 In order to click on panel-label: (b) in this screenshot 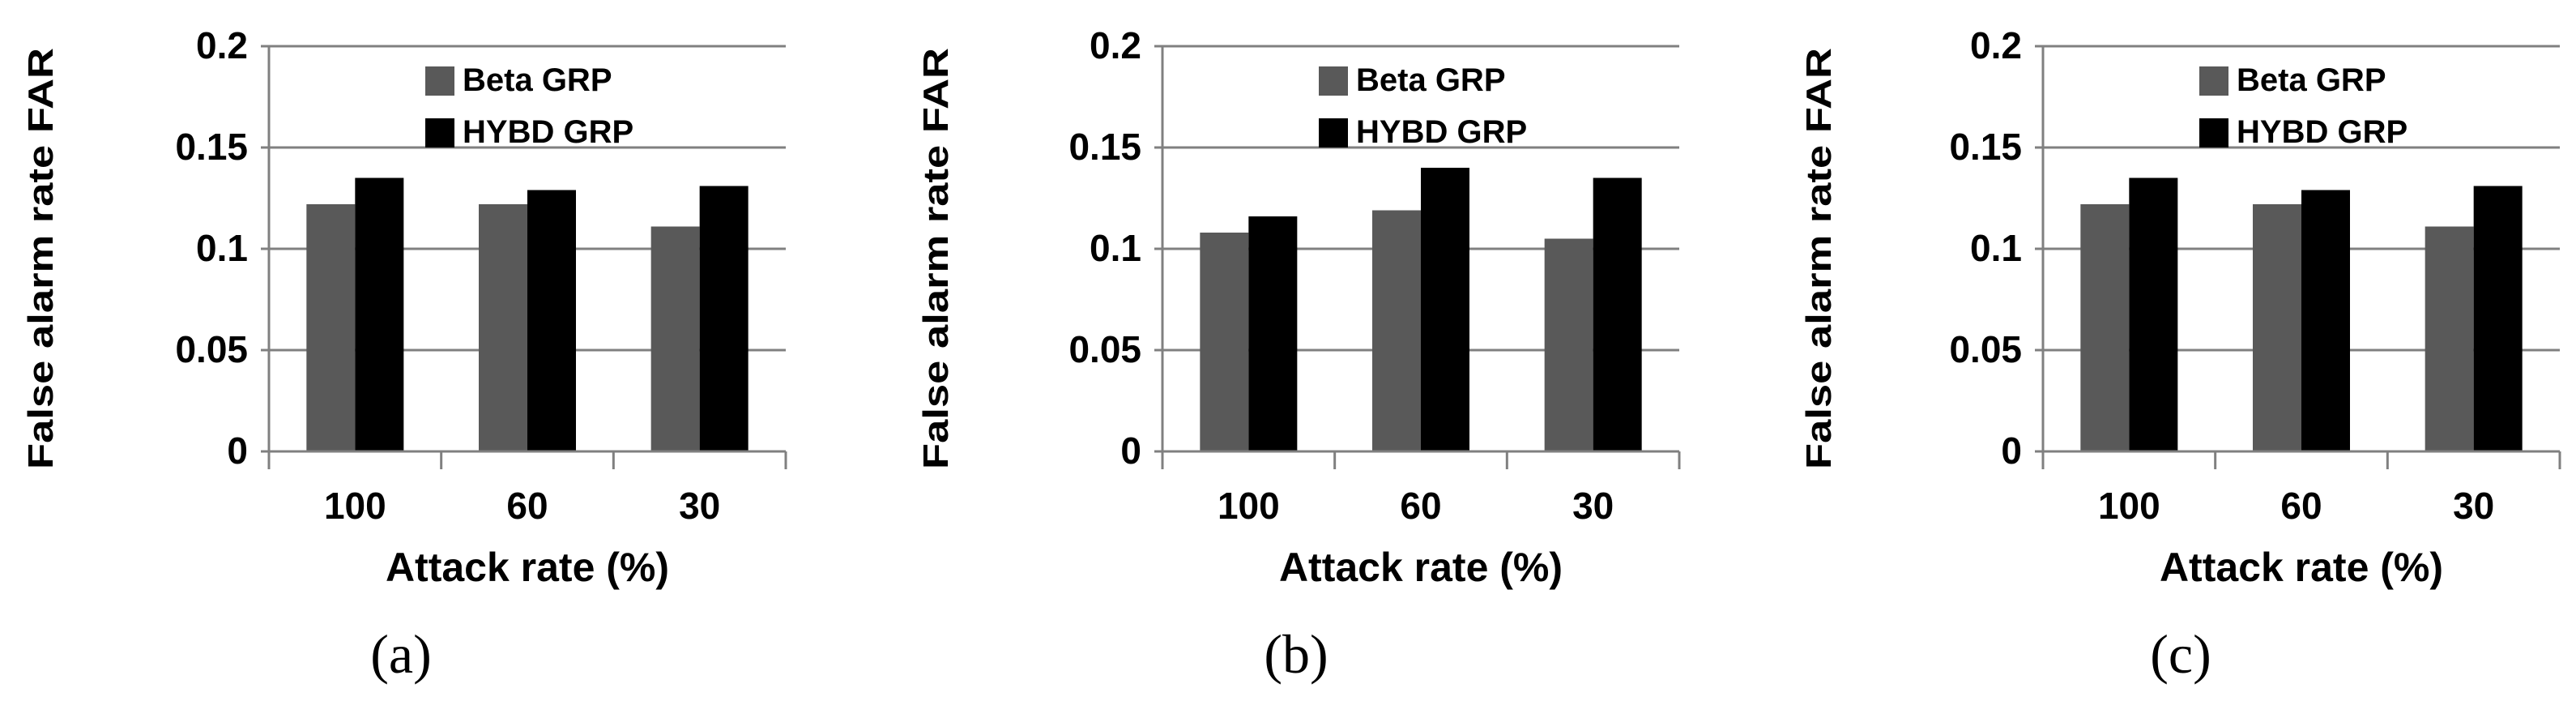, I will do `click(1296, 654)`.